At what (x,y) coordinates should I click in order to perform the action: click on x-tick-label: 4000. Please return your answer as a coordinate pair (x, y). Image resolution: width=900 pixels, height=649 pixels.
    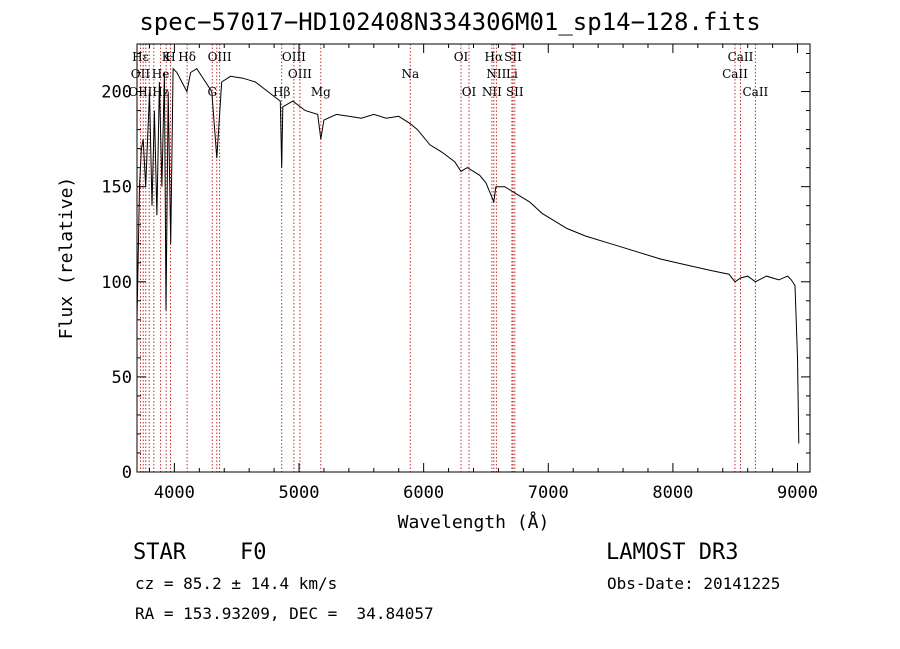
    Looking at the image, I should click on (174, 493).